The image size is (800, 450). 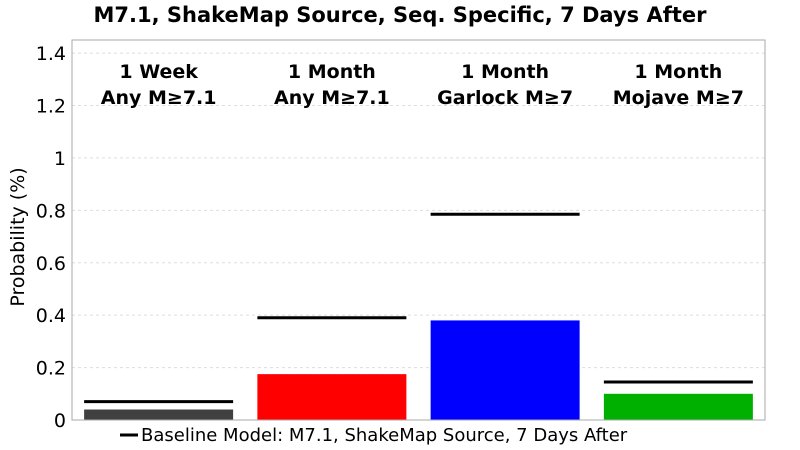 What do you see at coordinates (18, 236) in the screenshot?
I see `y-axis-label: Probability (%)` at bounding box center [18, 236].